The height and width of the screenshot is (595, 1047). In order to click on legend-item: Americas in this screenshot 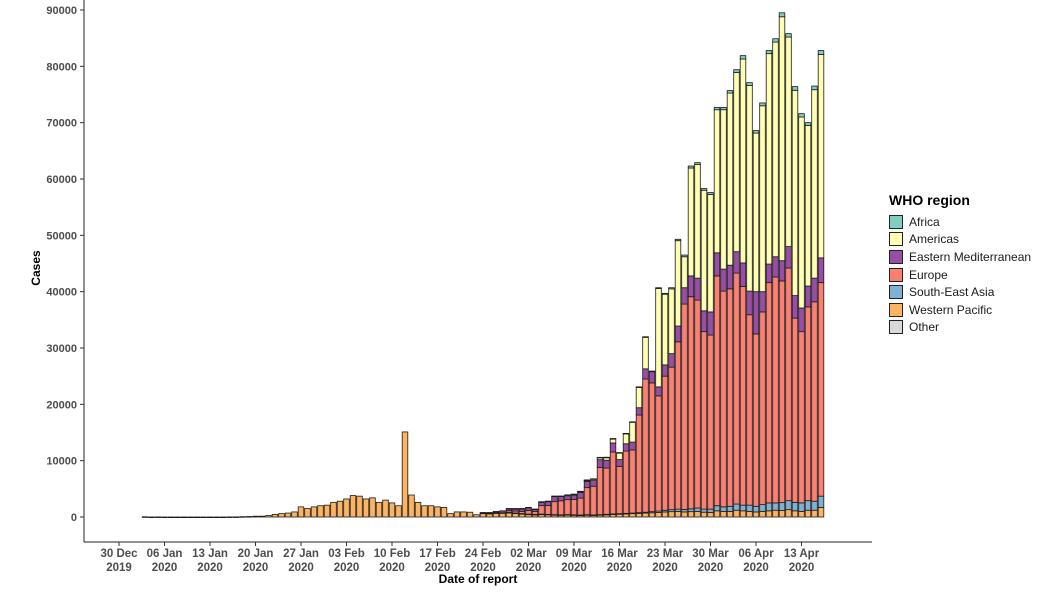, I will do `click(960, 240)`.